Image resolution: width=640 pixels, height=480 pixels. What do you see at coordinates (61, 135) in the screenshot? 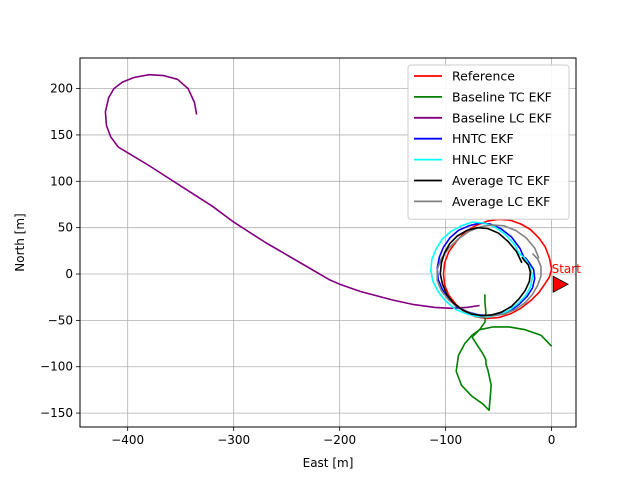
I see `y-tick-label: 150` at bounding box center [61, 135].